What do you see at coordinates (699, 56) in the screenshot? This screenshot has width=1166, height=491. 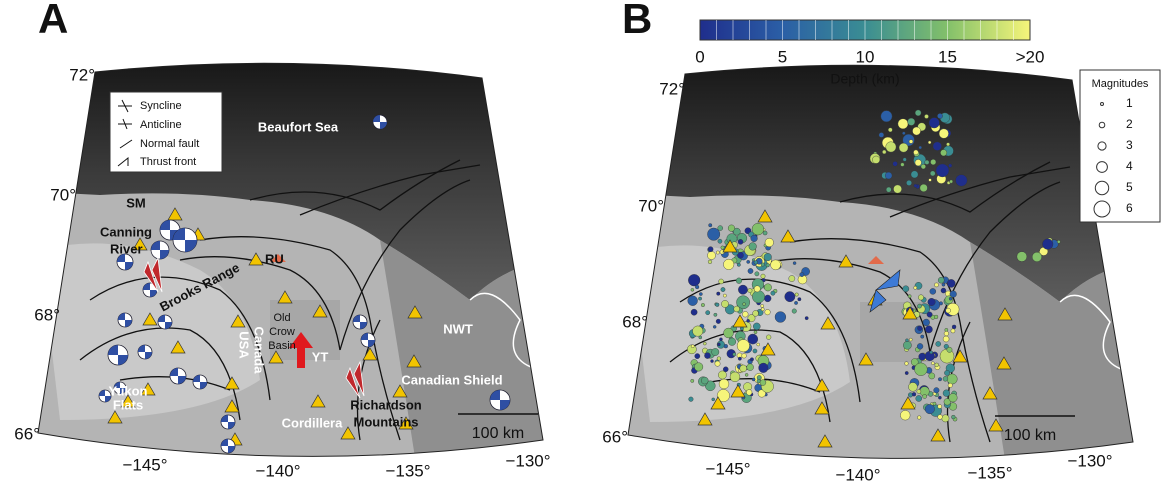 I see `colorbar-tick-label: 0` at bounding box center [699, 56].